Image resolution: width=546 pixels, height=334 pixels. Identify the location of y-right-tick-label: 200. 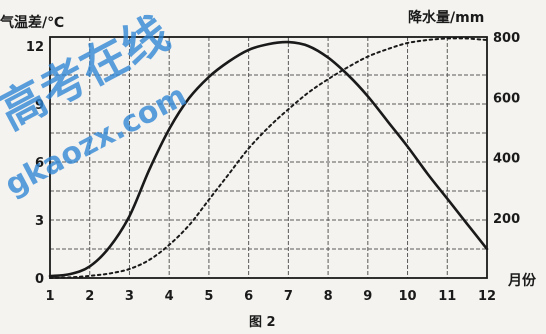
(506, 219).